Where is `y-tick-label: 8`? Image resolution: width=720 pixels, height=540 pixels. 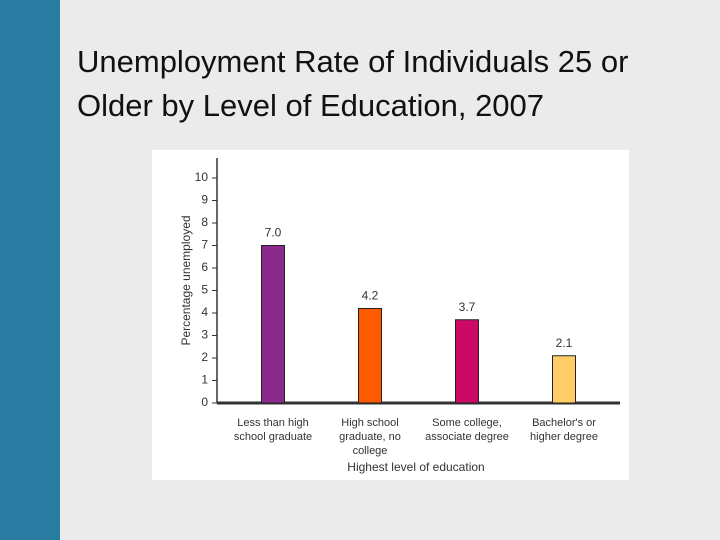 y-tick-label: 8 is located at coordinates (204, 222).